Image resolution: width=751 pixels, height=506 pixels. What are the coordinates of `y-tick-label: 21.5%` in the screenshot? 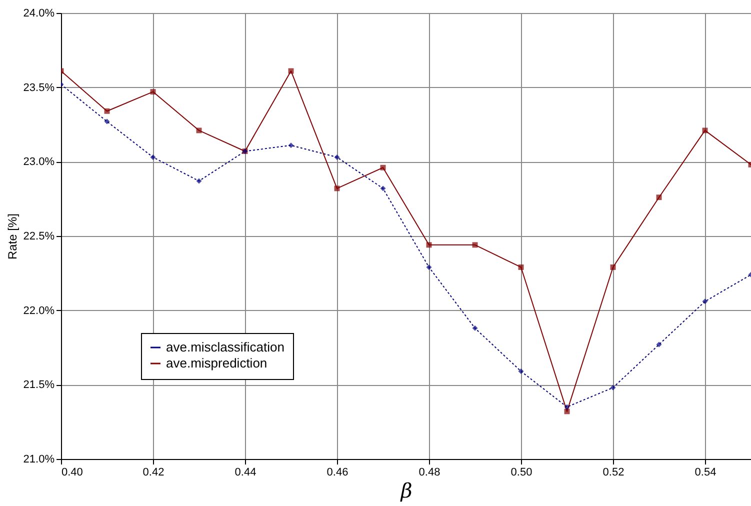 It's located at (39, 385).